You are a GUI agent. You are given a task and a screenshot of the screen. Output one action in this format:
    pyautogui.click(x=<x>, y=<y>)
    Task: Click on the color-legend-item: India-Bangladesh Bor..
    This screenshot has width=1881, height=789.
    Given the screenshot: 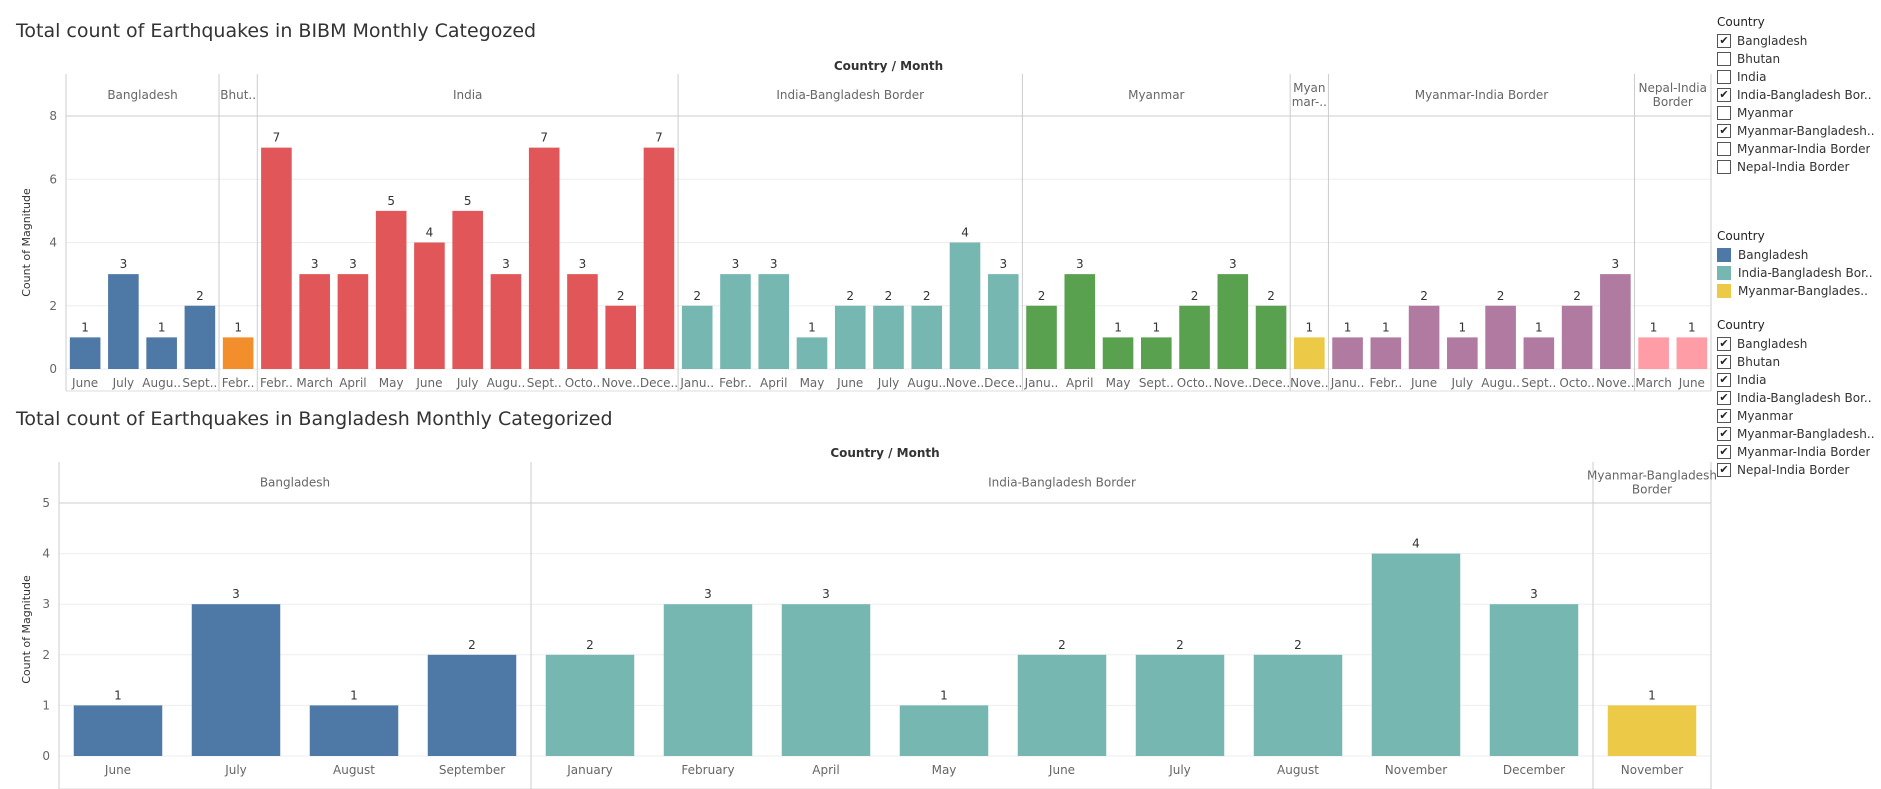 What is the action you would take?
    pyautogui.click(x=1799, y=273)
    